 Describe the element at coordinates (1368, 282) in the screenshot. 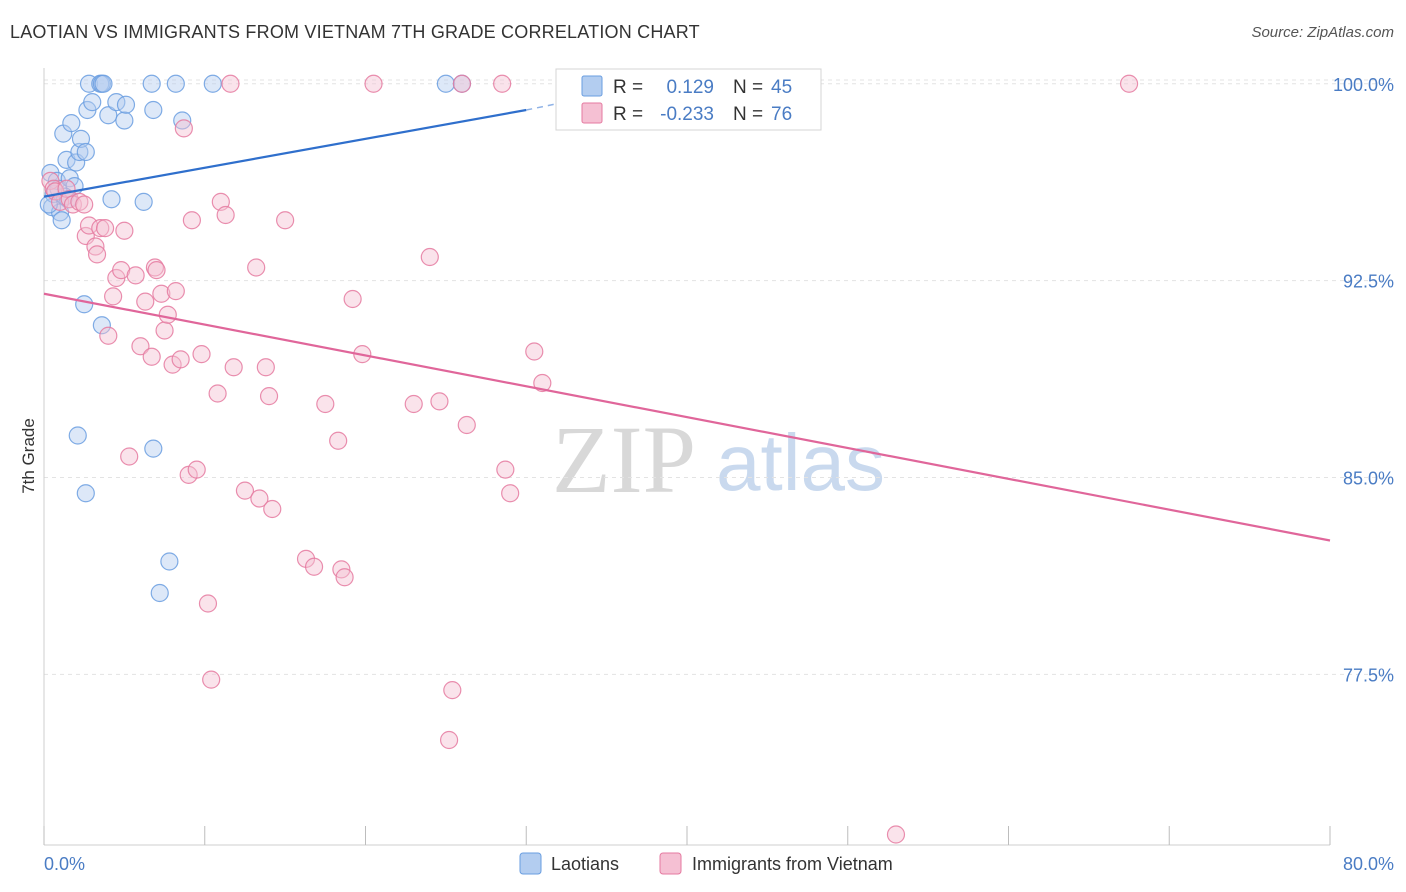

I see `y-tick-label: 92.5%` at that location.